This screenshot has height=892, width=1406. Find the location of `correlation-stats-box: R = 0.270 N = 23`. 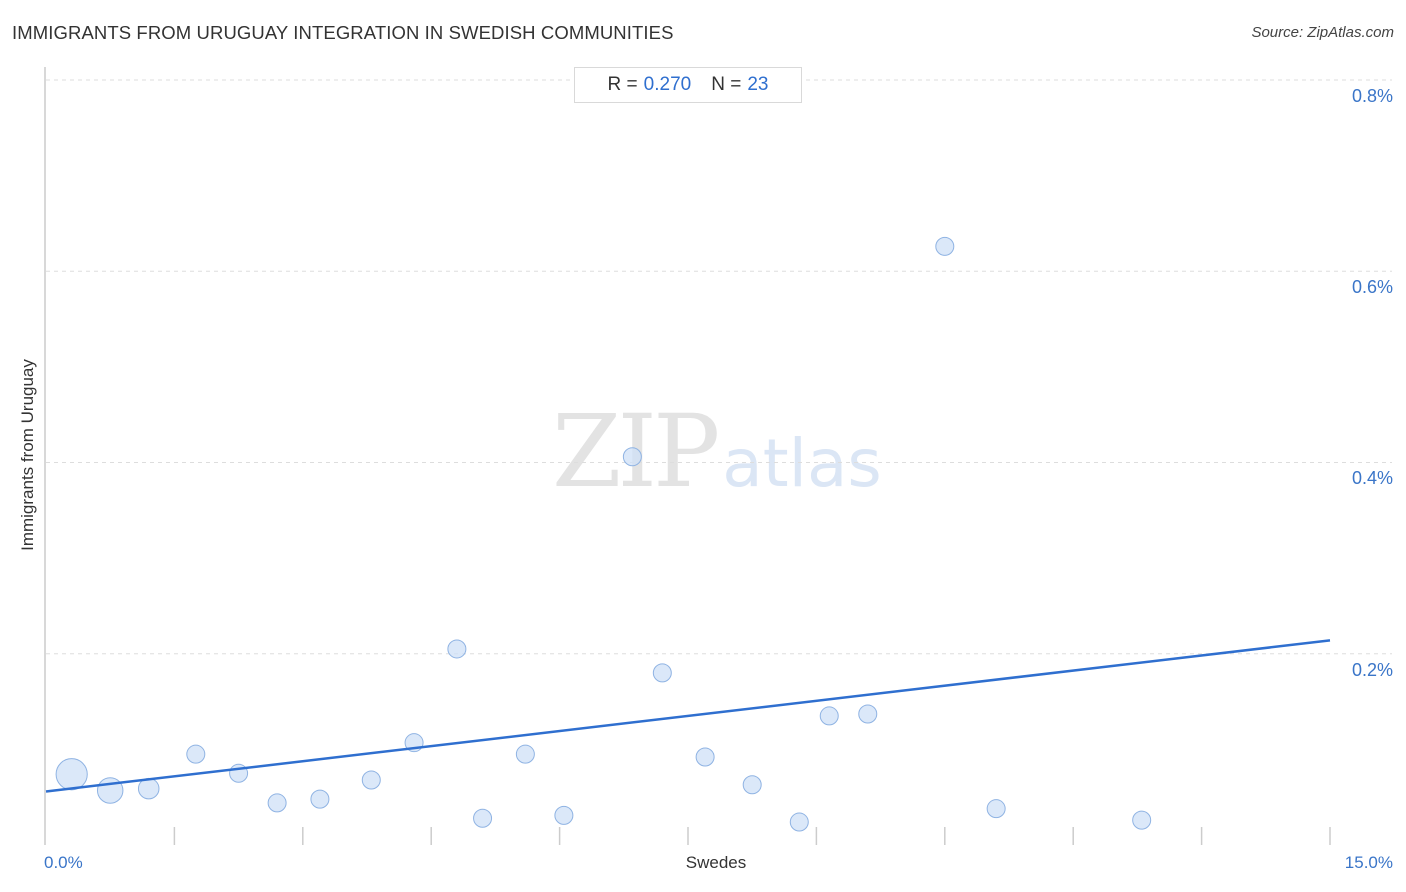

correlation-stats-box: R = 0.270 N = 23 is located at coordinates (688, 85).